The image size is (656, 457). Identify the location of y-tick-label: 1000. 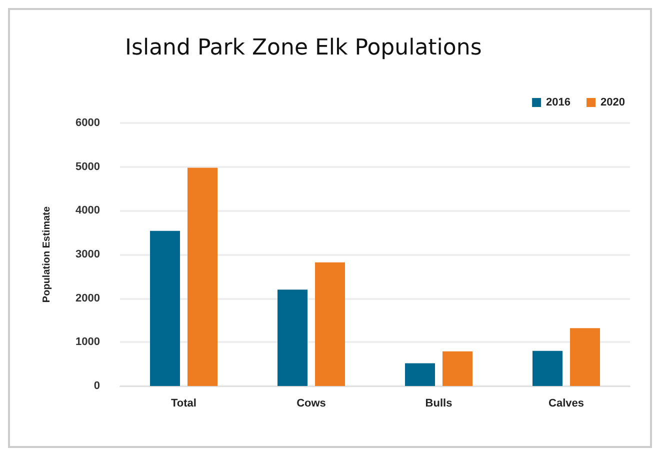
(88, 342).